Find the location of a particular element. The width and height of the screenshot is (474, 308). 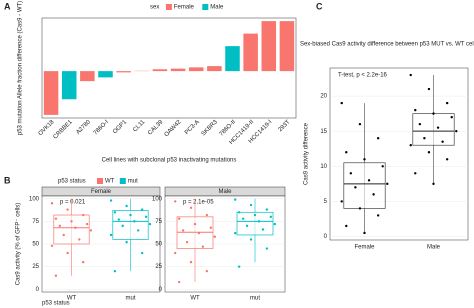

box is located at coordinates (364, 185).